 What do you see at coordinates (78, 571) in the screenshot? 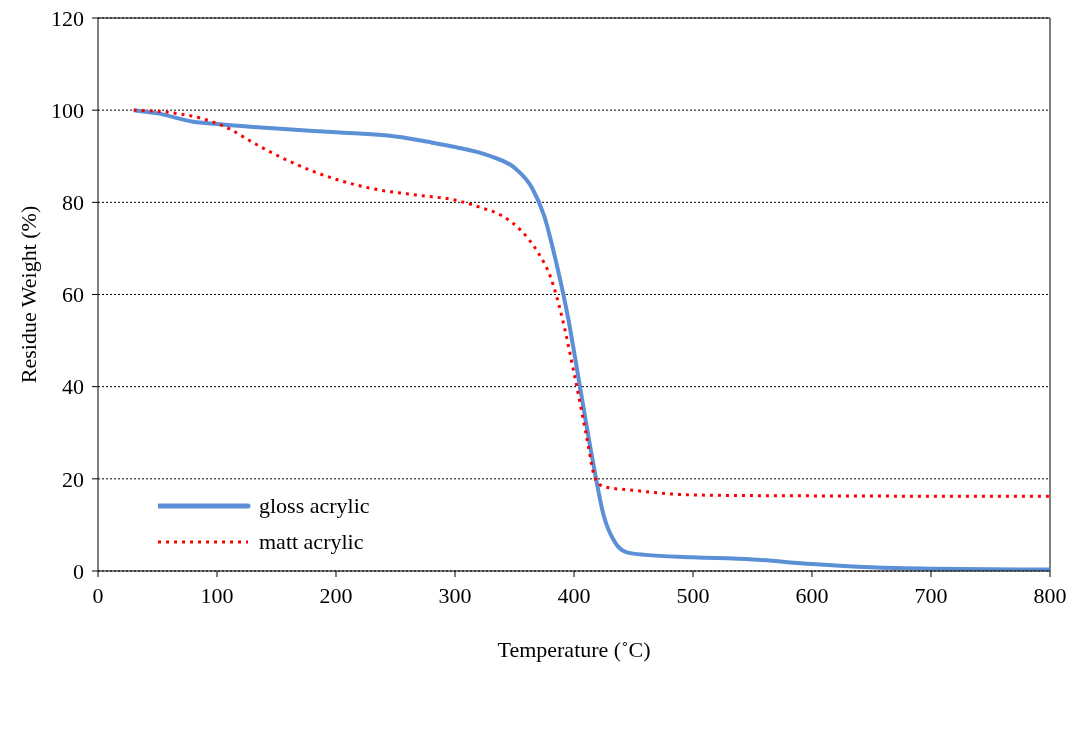
I see `y-tick-label: 0` at bounding box center [78, 571].